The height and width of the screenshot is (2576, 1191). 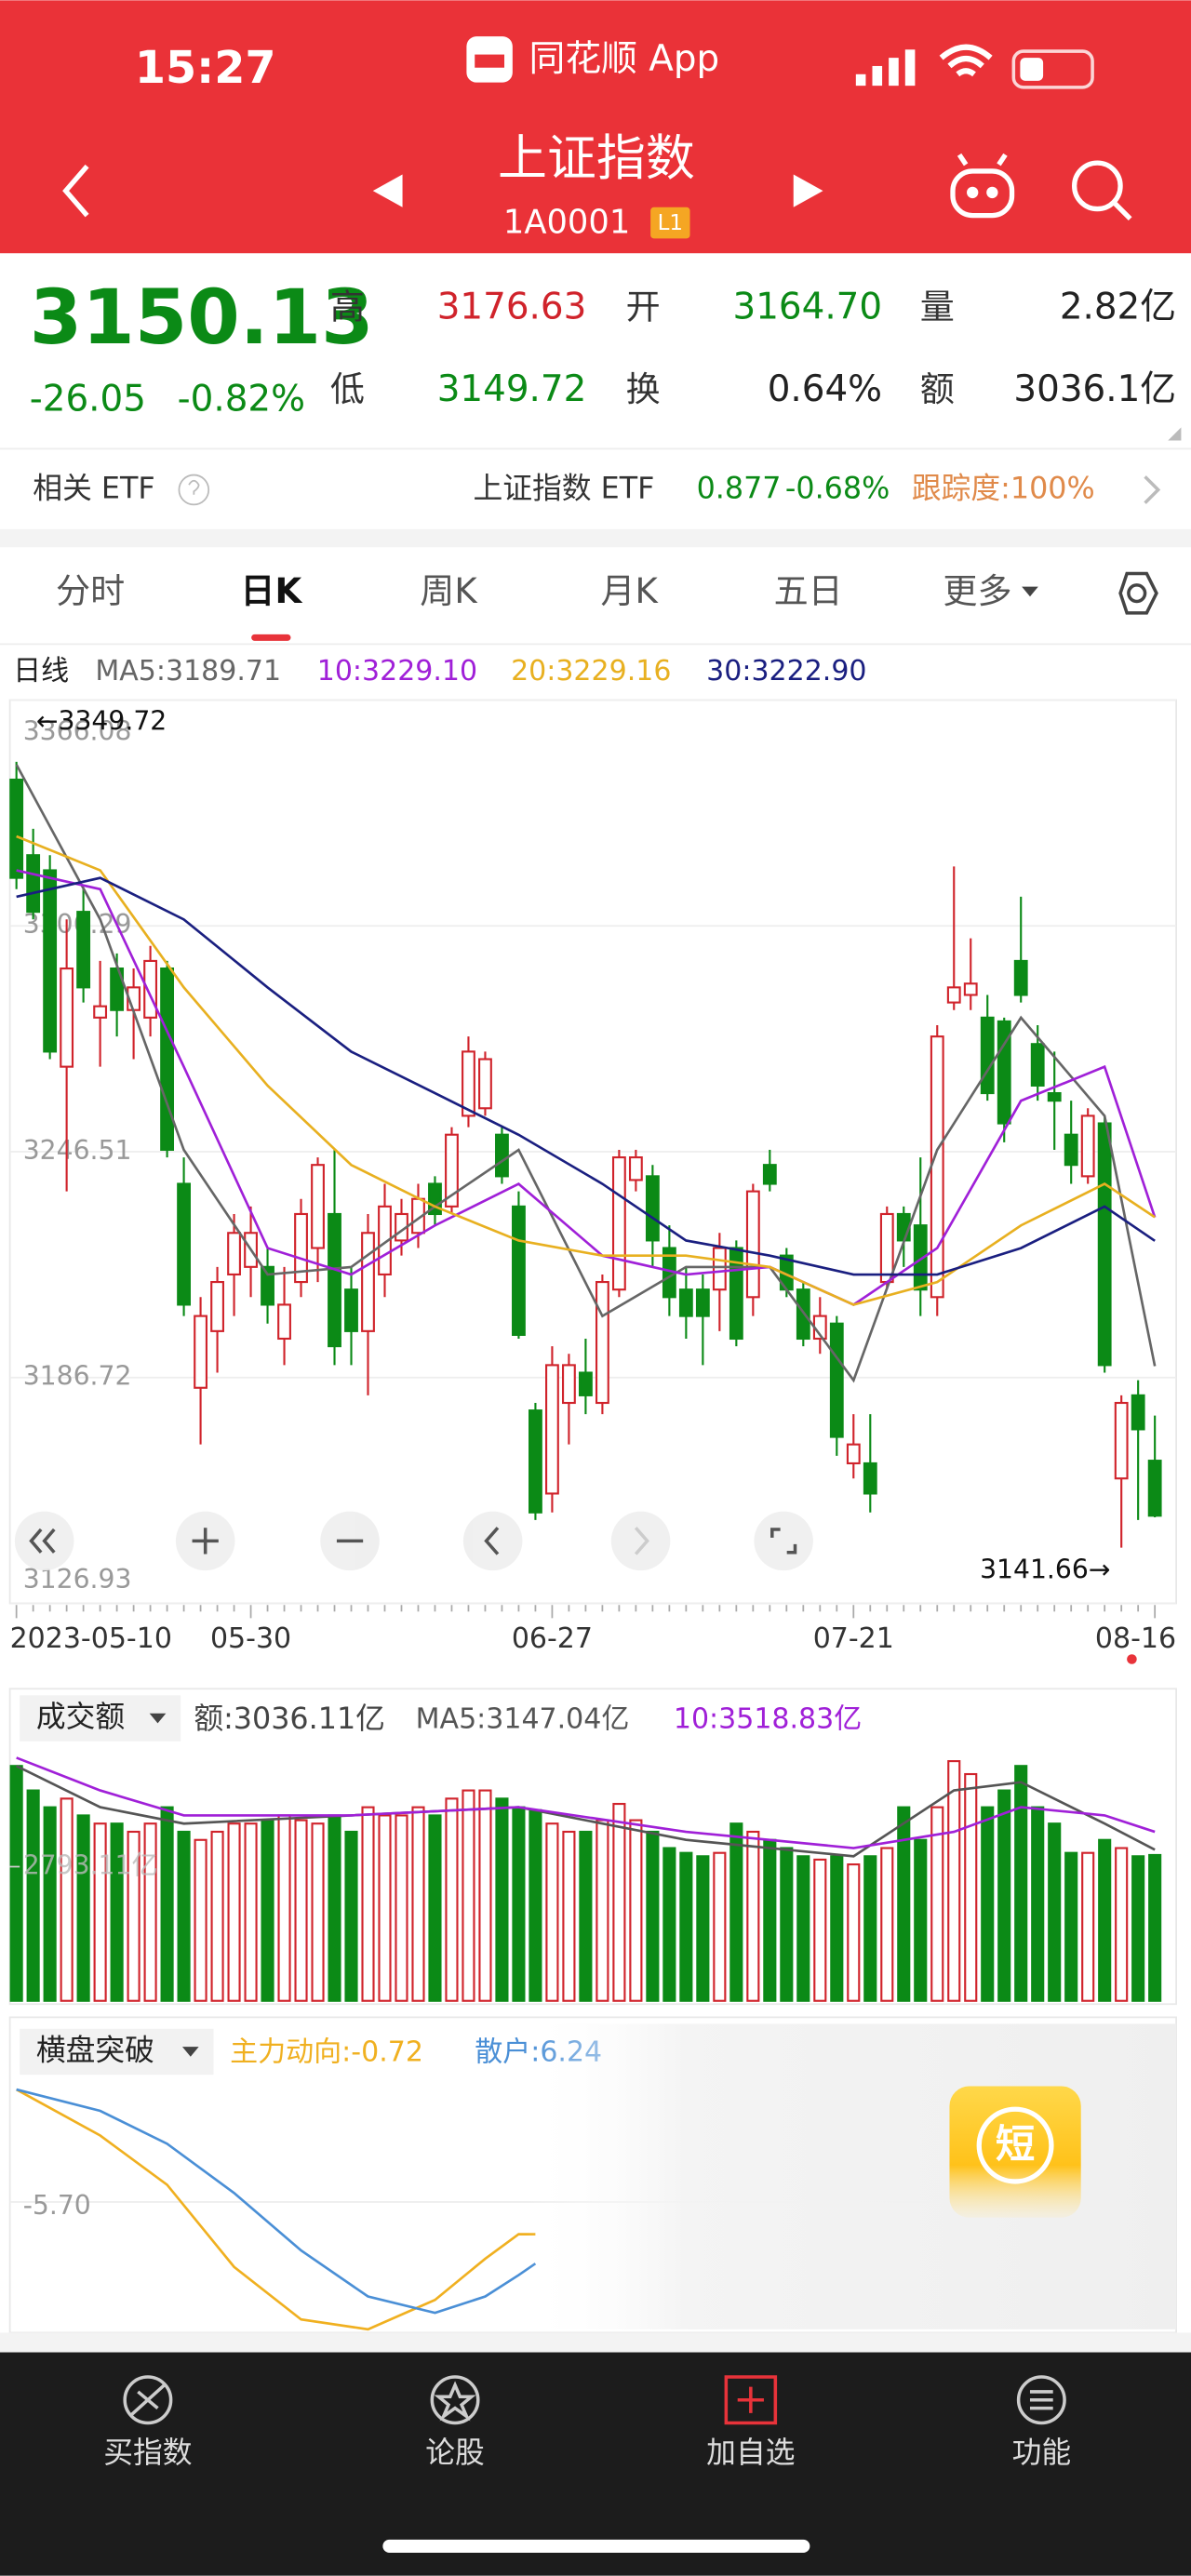 I want to click on label: 低, so click(x=347, y=389).